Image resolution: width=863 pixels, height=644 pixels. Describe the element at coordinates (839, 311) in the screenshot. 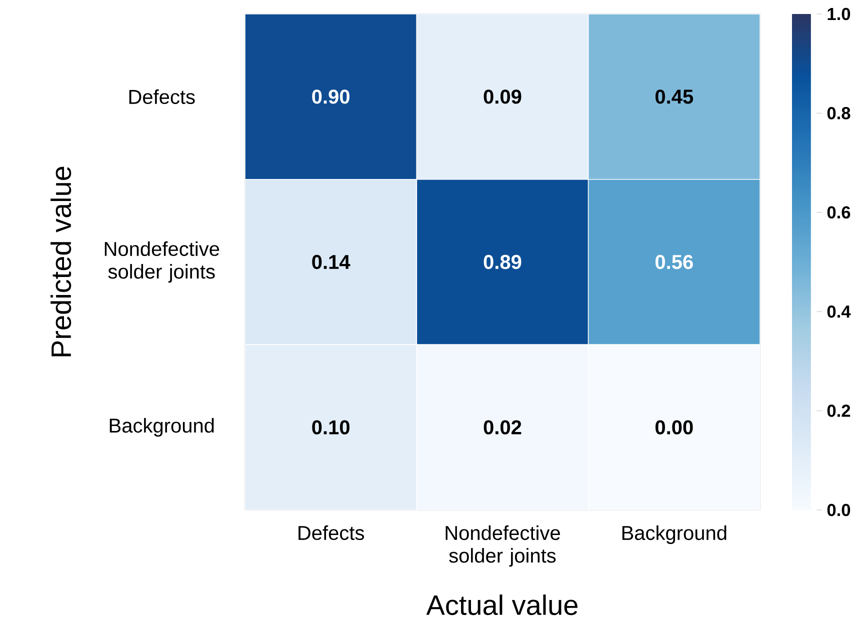

I see `color-bar-label: 0.4` at that location.